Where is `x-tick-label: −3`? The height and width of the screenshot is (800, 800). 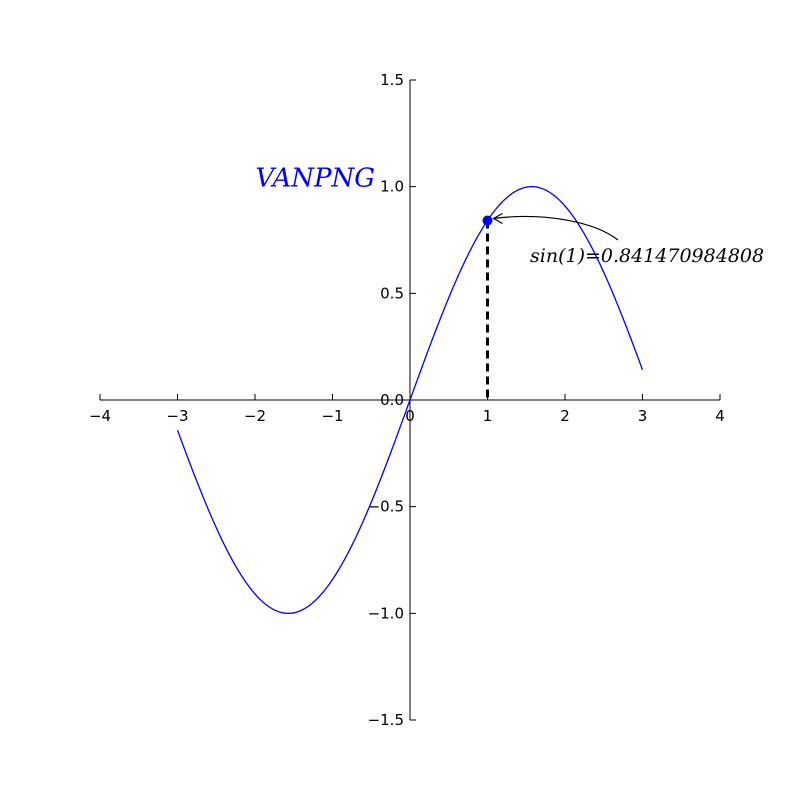
x-tick-label: −3 is located at coordinates (177, 416).